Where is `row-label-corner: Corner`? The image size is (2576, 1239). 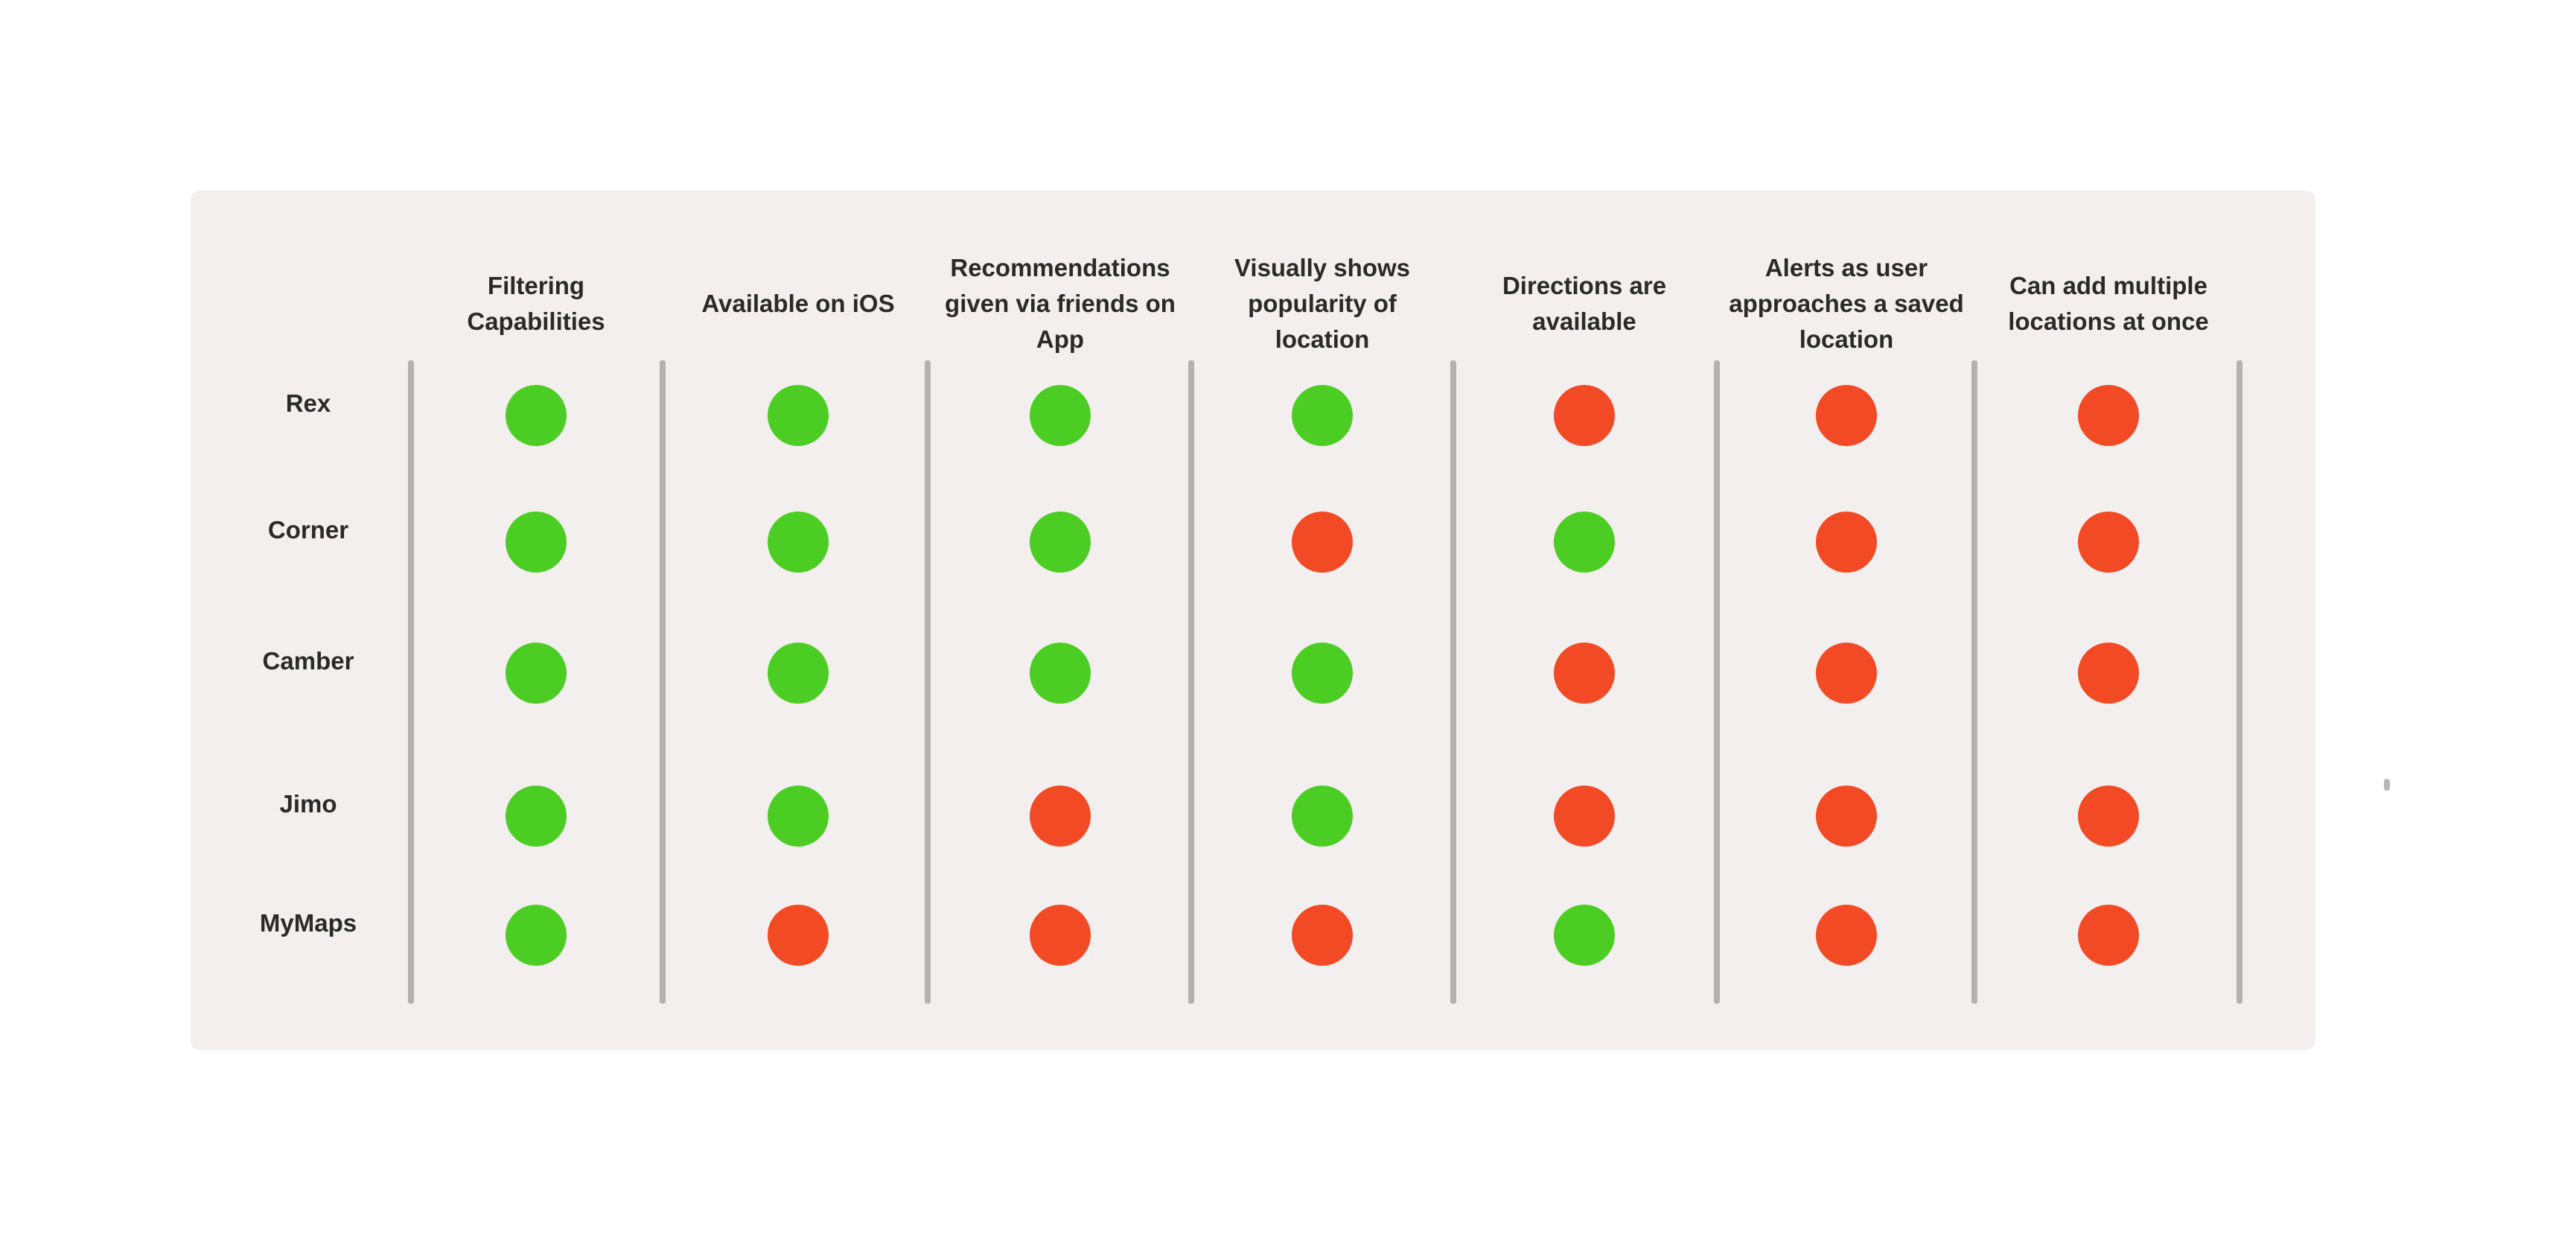
row-label-corner: Corner is located at coordinates (308, 530).